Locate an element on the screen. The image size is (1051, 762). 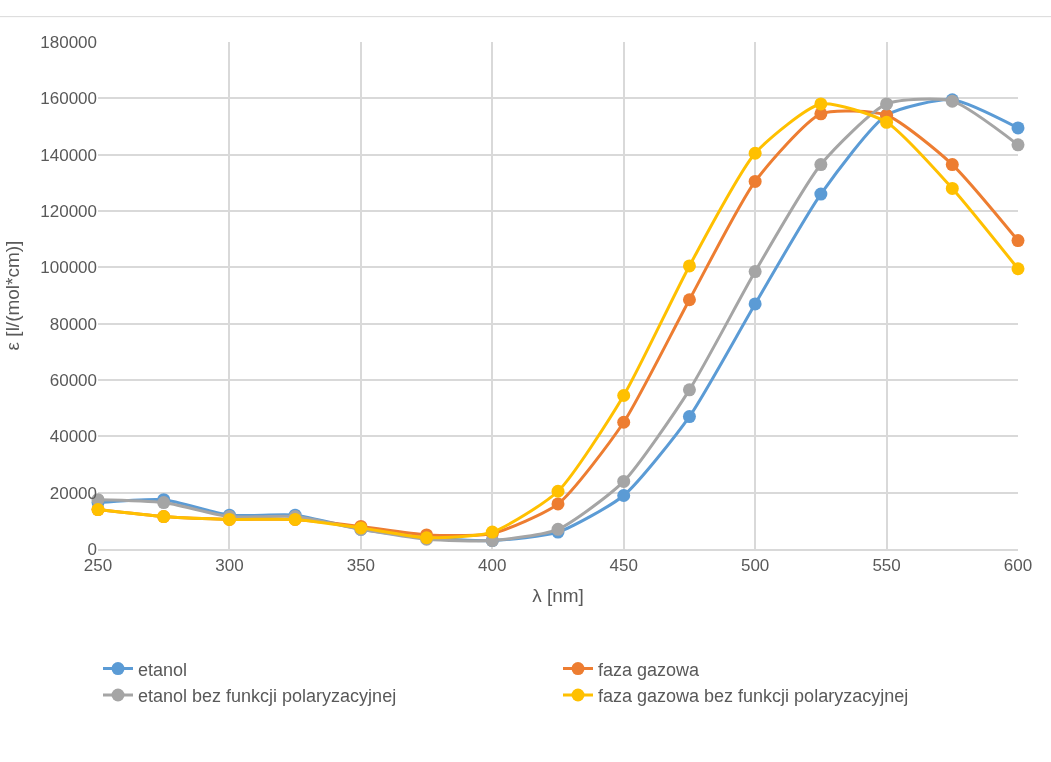
x-tick-label: 600 is located at coordinates (1018, 566).